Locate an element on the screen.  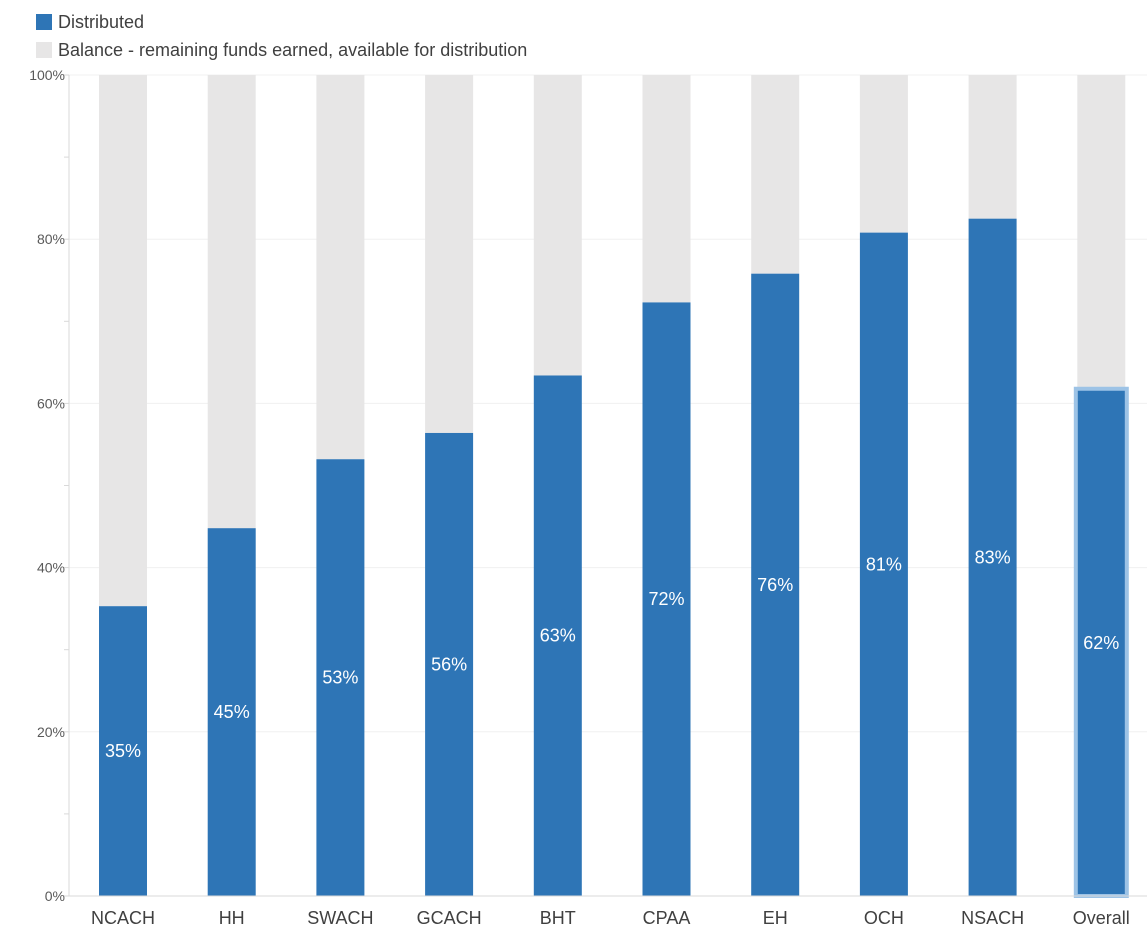
data-label-eh: 76% is located at coordinates (775, 585).